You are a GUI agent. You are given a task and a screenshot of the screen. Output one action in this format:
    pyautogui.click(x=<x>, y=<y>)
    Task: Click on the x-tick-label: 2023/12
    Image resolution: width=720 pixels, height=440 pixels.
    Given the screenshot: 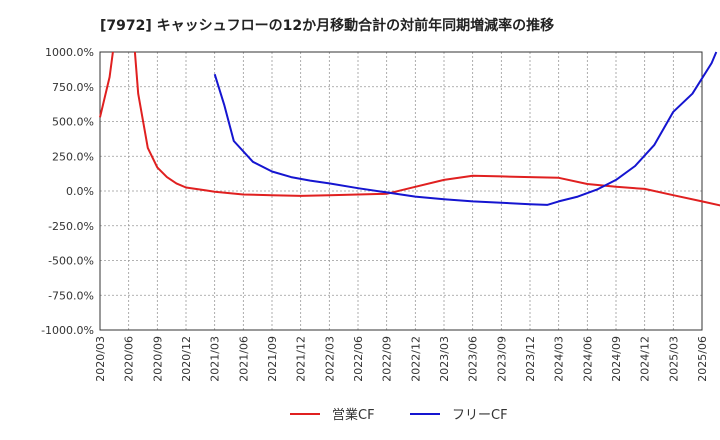 What is the action you would take?
    pyautogui.click(x=530, y=359)
    